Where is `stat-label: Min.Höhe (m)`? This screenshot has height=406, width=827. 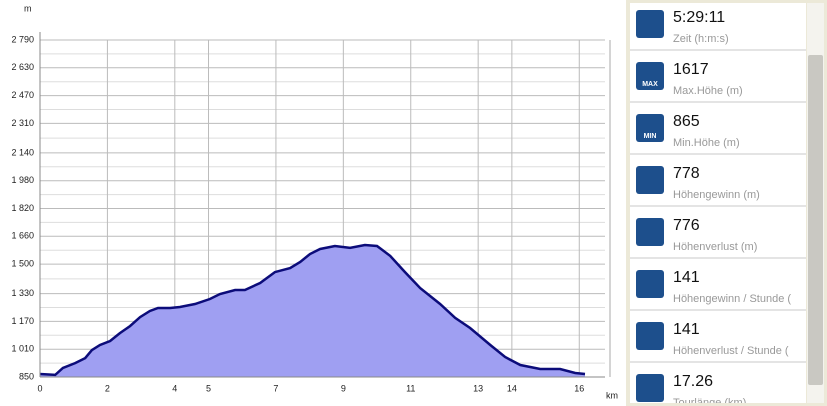
stat-label: Min.Höhe (m) is located at coordinates (706, 143).